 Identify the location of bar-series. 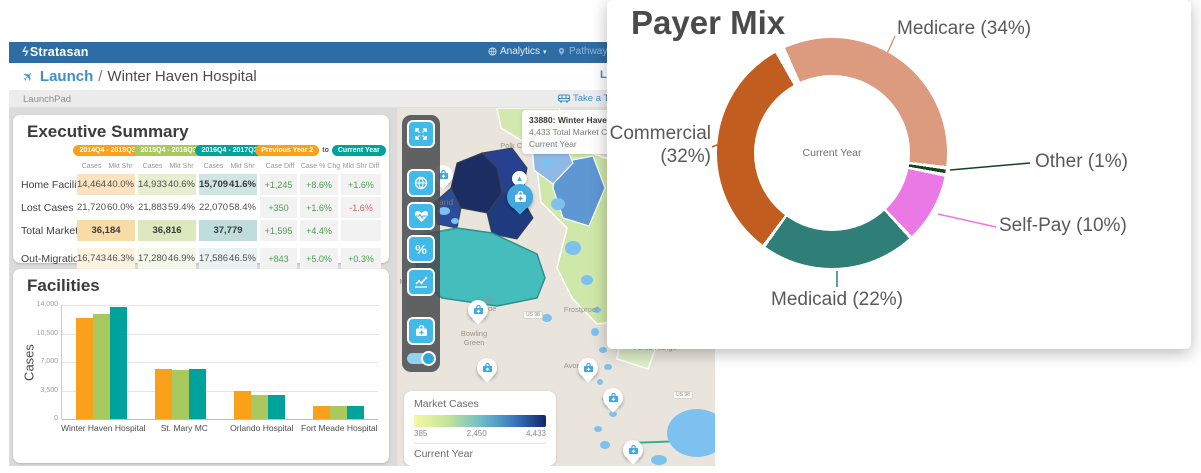
(220, 362).